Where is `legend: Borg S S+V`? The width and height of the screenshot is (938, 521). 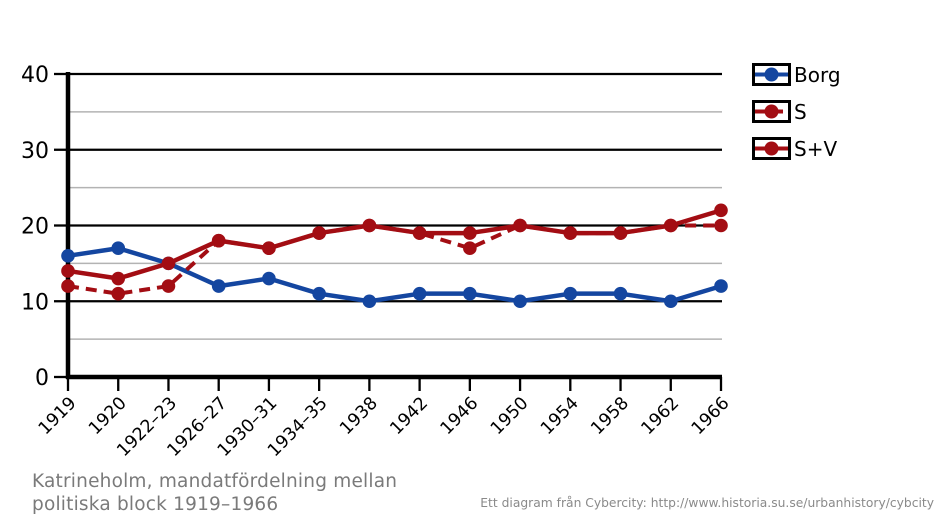
legend: Borg S S+V is located at coordinates (796, 118).